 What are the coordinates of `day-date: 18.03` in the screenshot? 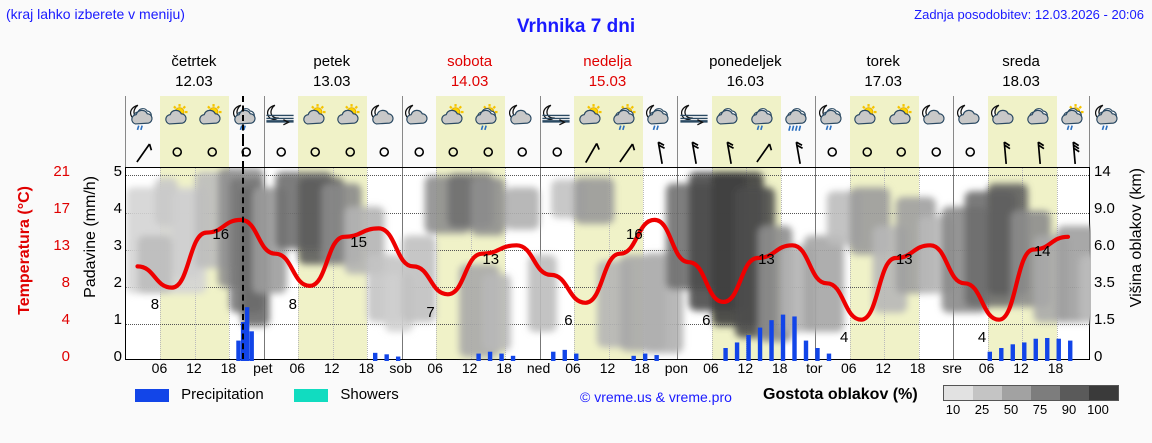 It's located at (1021, 81).